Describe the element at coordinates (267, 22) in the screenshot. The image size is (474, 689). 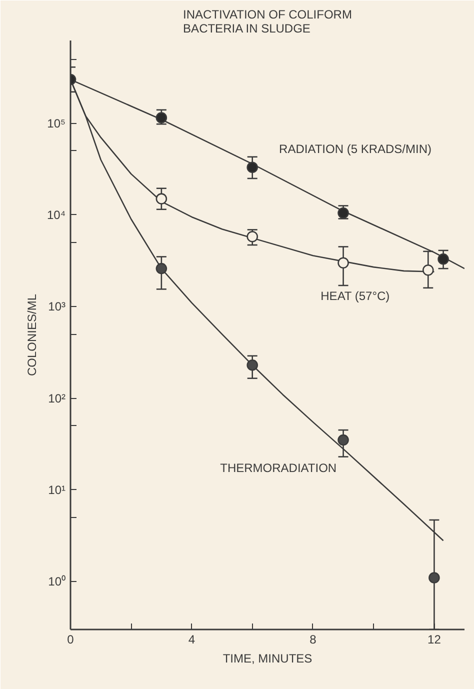
I see `chart-title: INACTIVATION OF COLIFORM BACTERIA IN SLUDGE` at that location.